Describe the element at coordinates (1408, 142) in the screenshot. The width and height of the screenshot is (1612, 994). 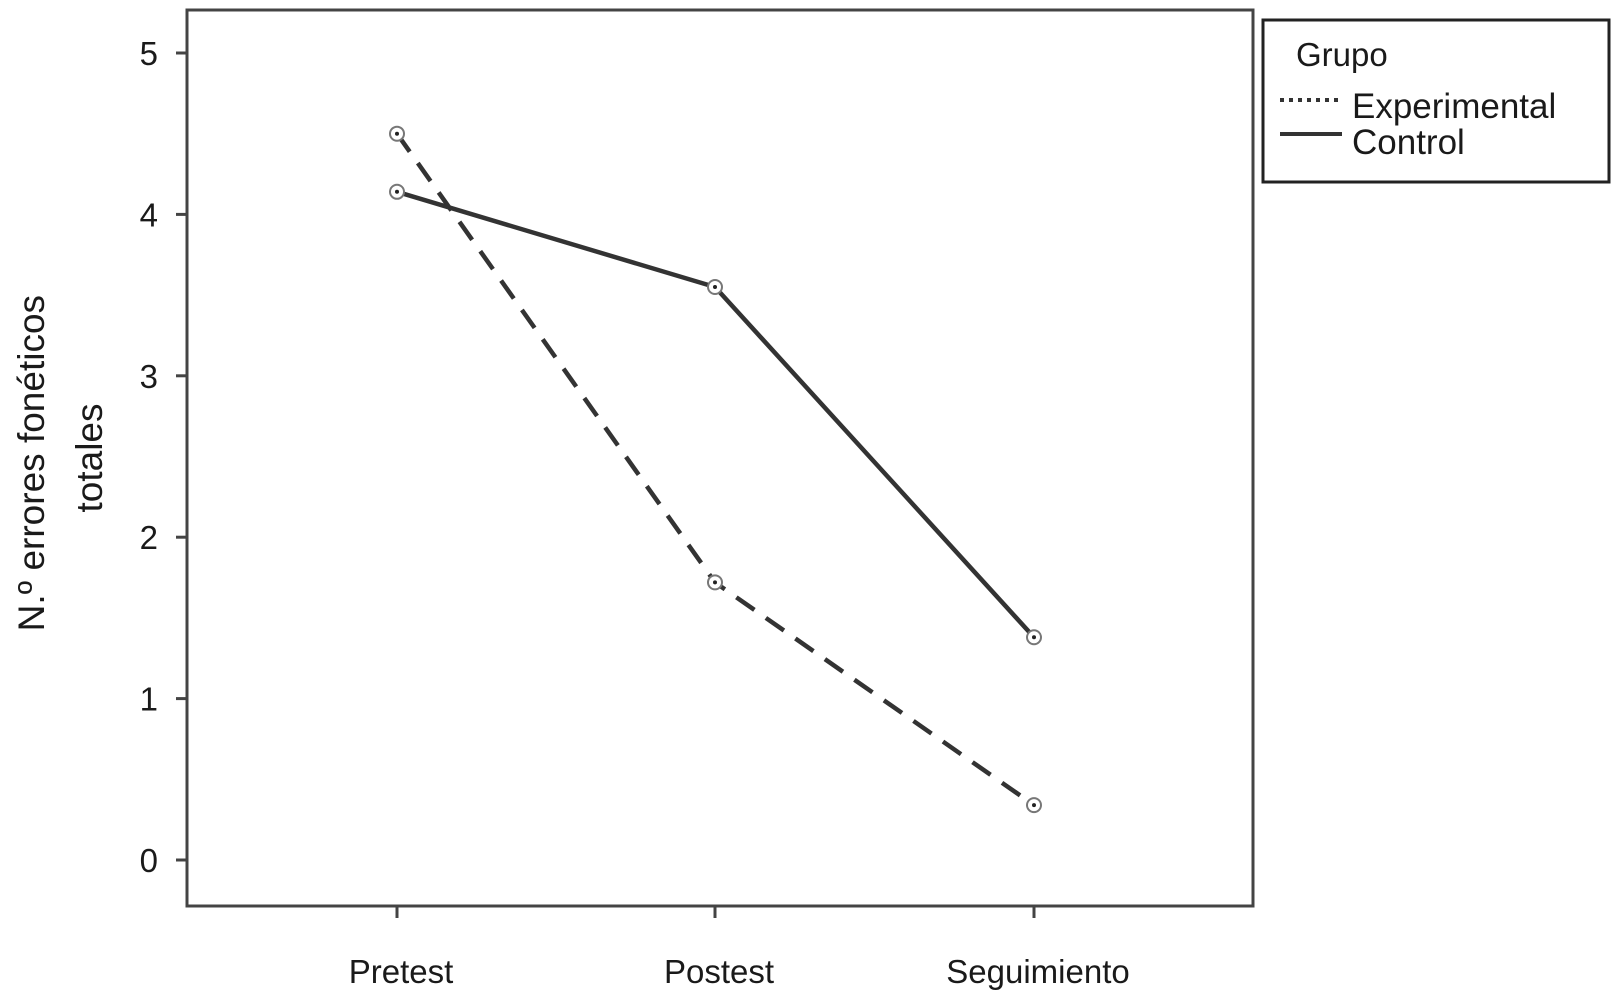
I see `legend-label-control: Control` at that location.